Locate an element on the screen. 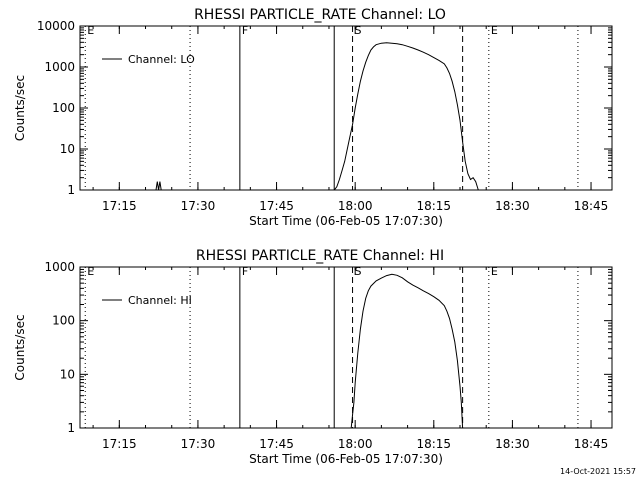  chart-title: RHESSI PARTICLE_RATE Channel: LO is located at coordinates (320, 15).